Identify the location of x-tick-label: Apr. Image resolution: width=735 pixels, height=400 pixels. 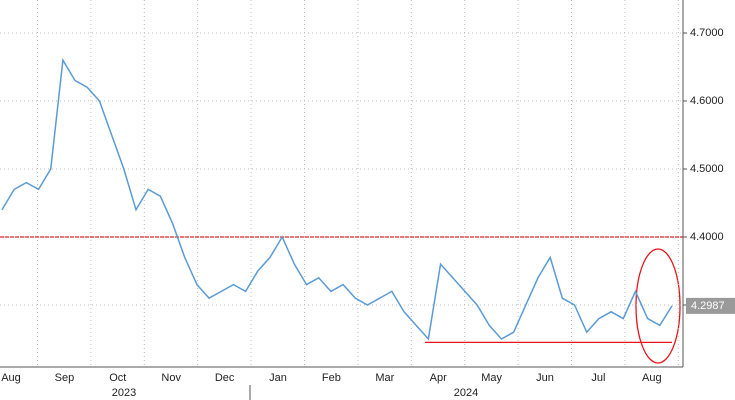
(438, 378).